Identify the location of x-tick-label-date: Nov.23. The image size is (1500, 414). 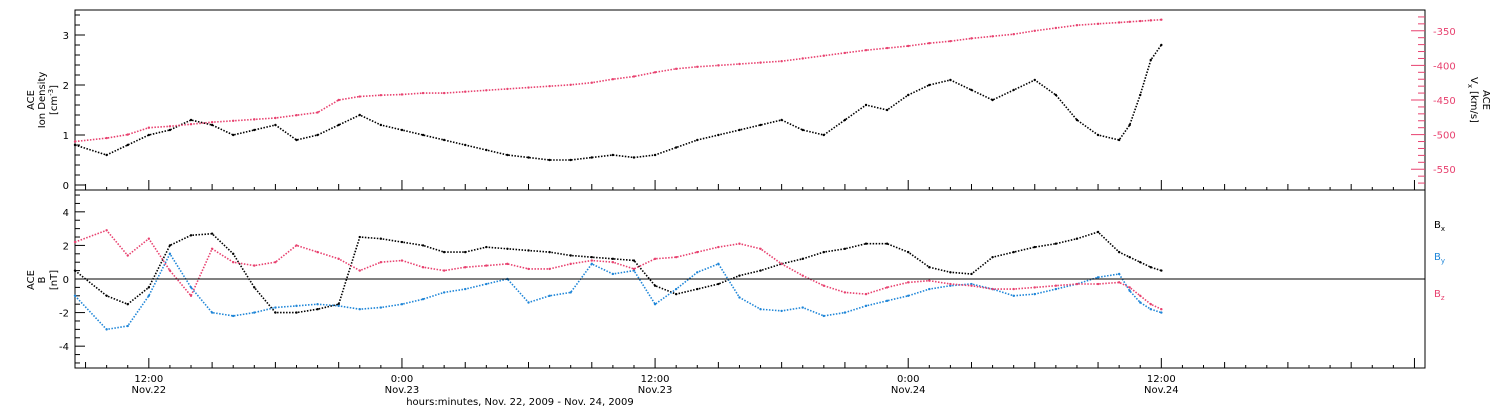
(655, 390).